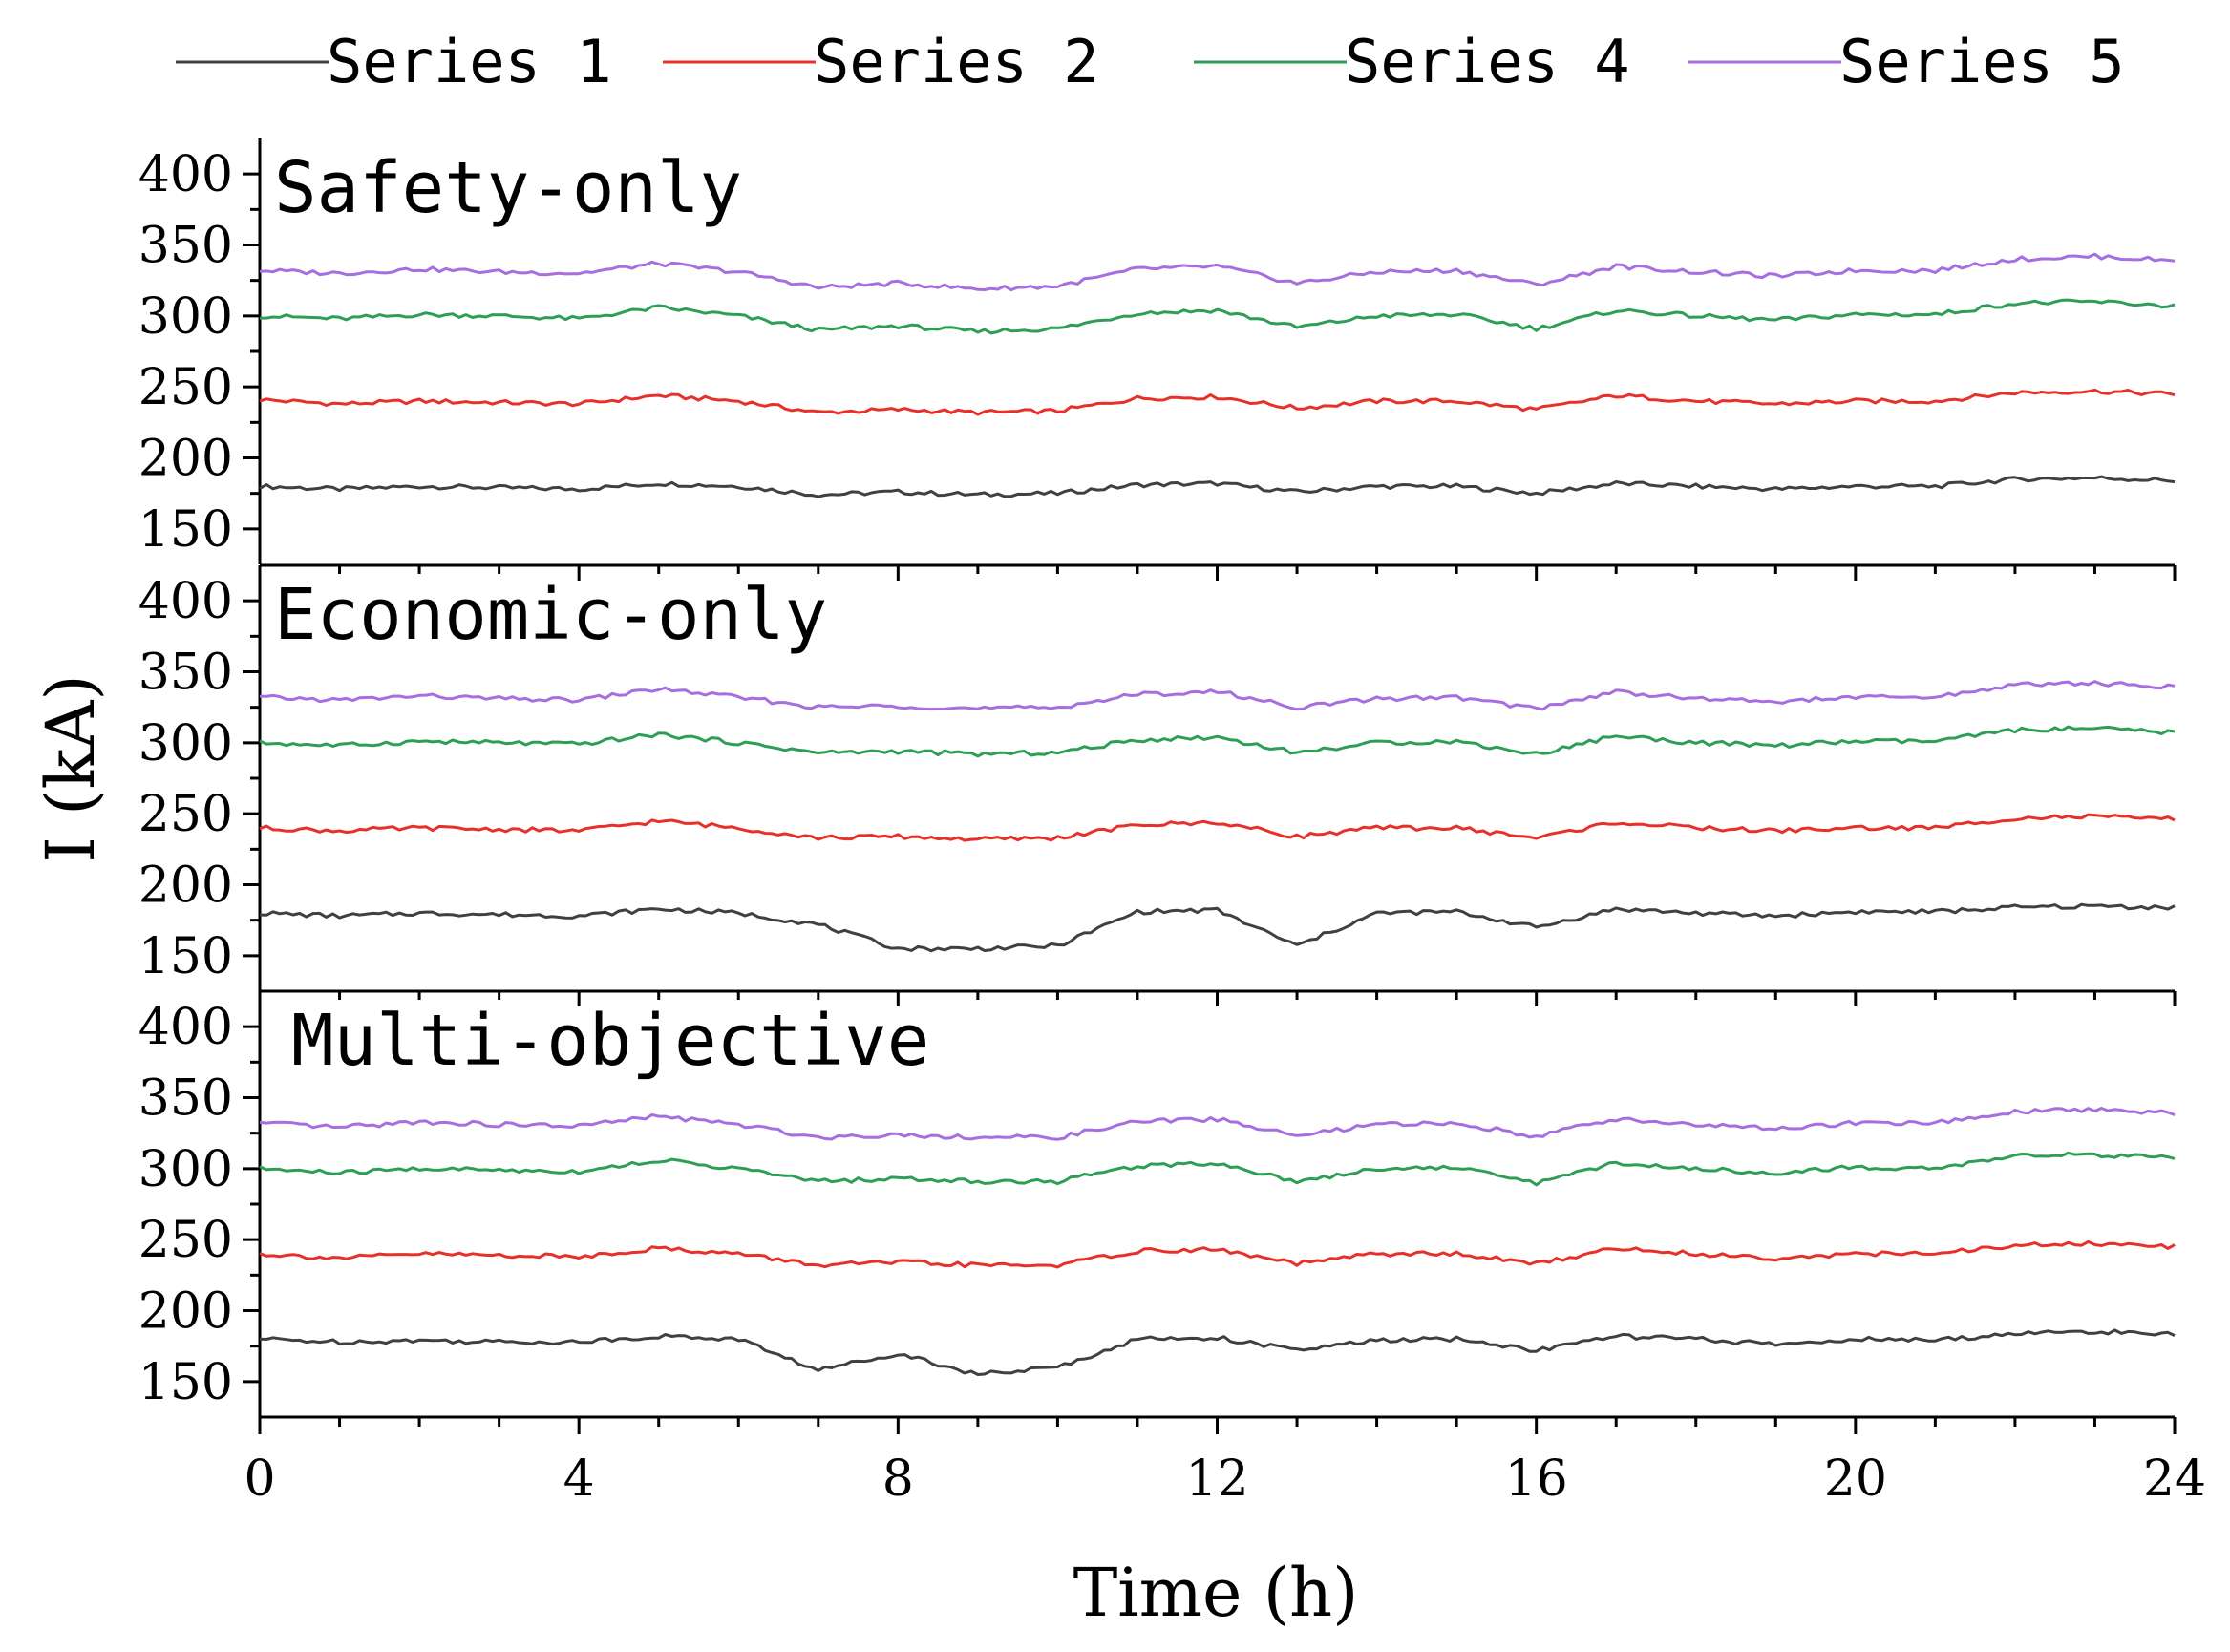 This screenshot has height=1652, width=2230. I want to click on x-tick-label: 24, so click(2174, 1479).